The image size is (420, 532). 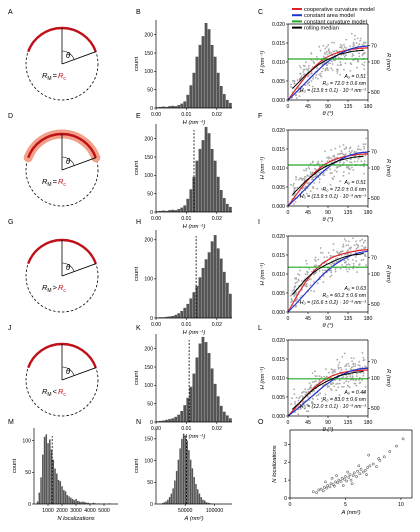 I want to click on y-tick-label: 150, so click(x=148, y=158).